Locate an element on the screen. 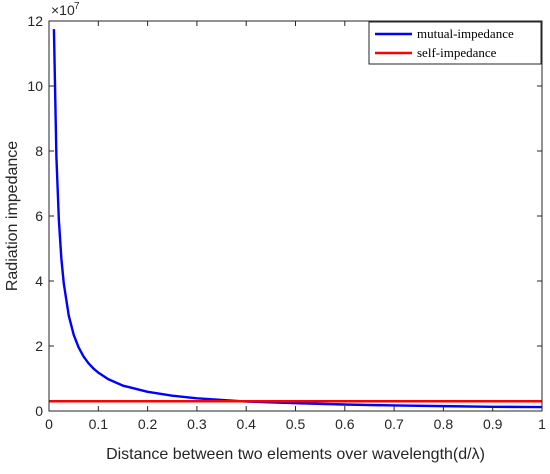 The width and height of the screenshot is (550, 474). x-tick-label: 0.6 is located at coordinates (345, 424).